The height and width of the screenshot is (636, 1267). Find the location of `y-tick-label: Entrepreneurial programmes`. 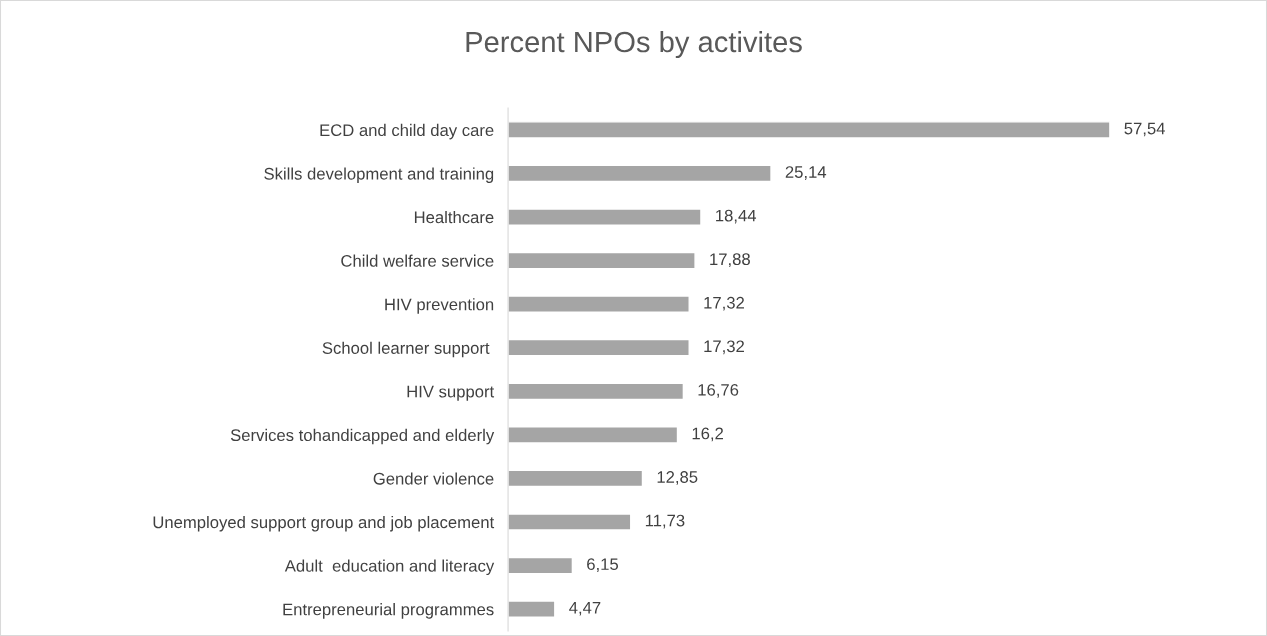

y-tick-label: Entrepreneurial programmes is located at coordinates (388, 611).